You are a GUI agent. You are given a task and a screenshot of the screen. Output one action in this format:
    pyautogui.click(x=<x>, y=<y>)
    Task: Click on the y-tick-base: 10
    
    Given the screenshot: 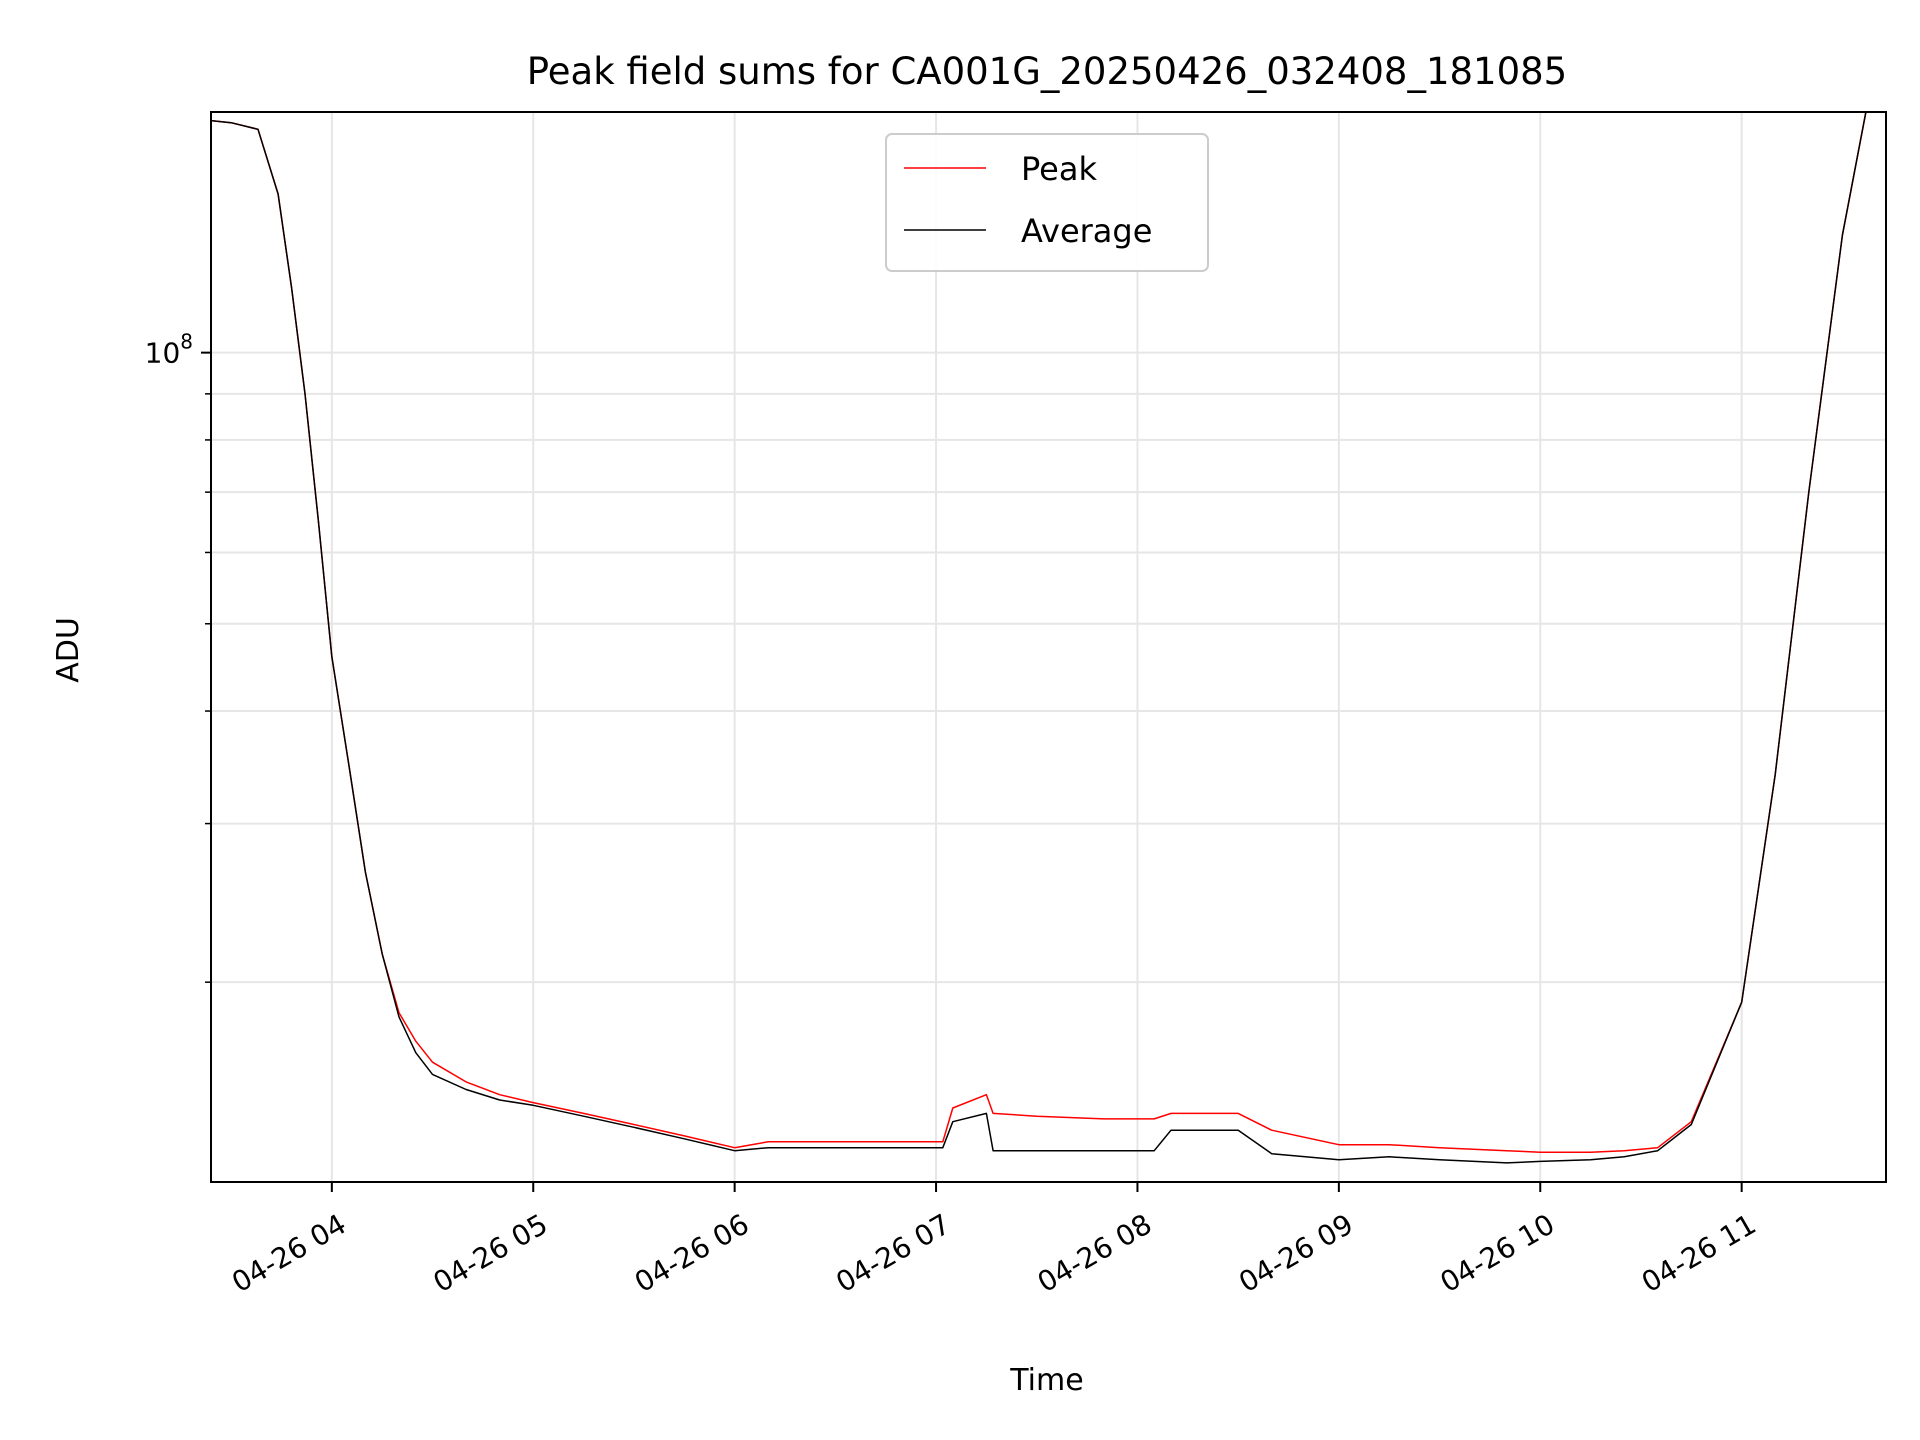 What is the action you would take?
    pyautogui.click(x=163, y=353)
    